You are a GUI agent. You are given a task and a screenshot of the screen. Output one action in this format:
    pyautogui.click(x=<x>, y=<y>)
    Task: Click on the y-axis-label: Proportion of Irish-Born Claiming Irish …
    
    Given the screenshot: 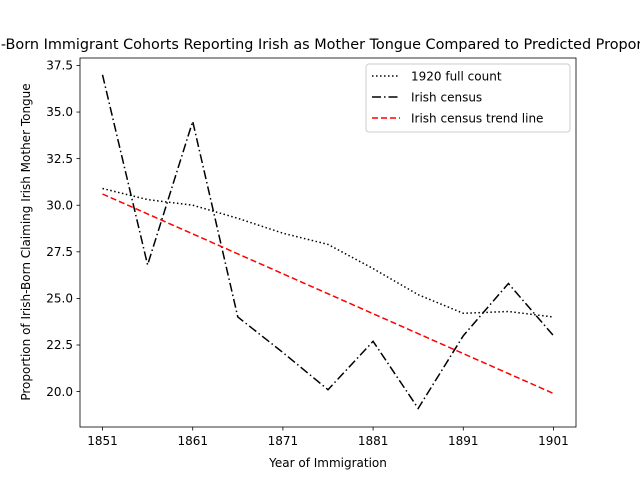 What is the action you would take?
    pyautogui.click(x=26, y=241)
    